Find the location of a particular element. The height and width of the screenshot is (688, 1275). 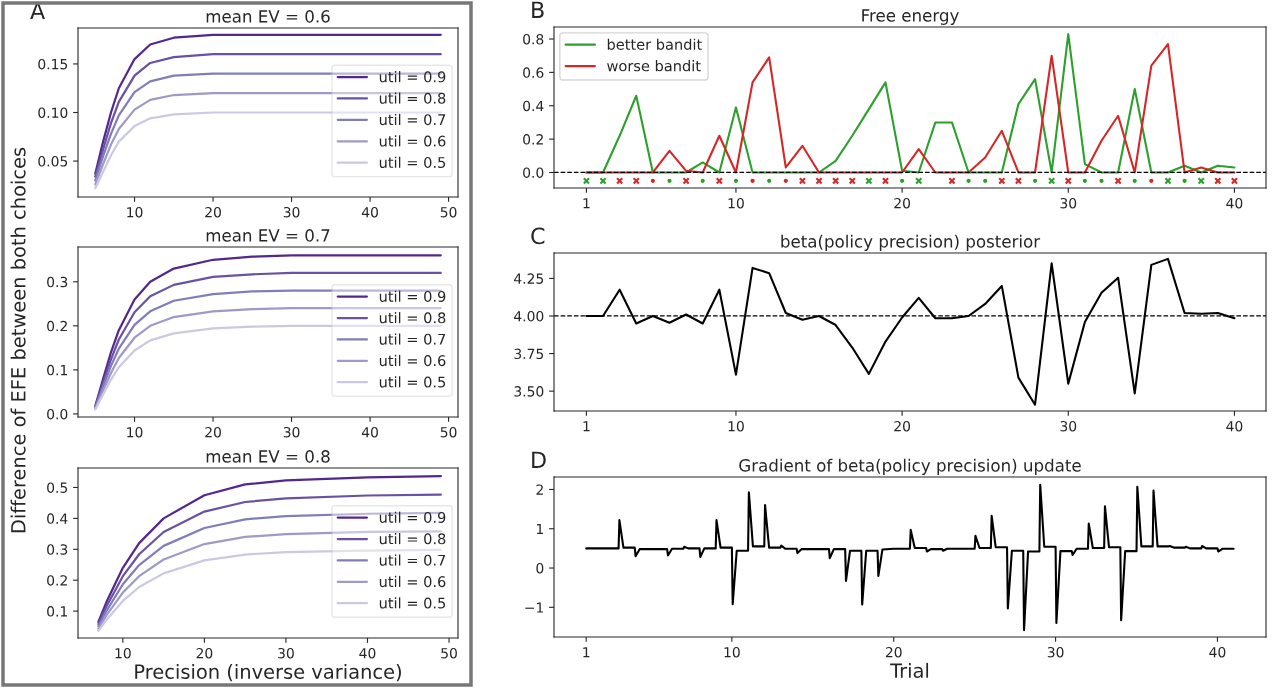

y-tick-label: 3.50 is located at coordinates (529, 391).